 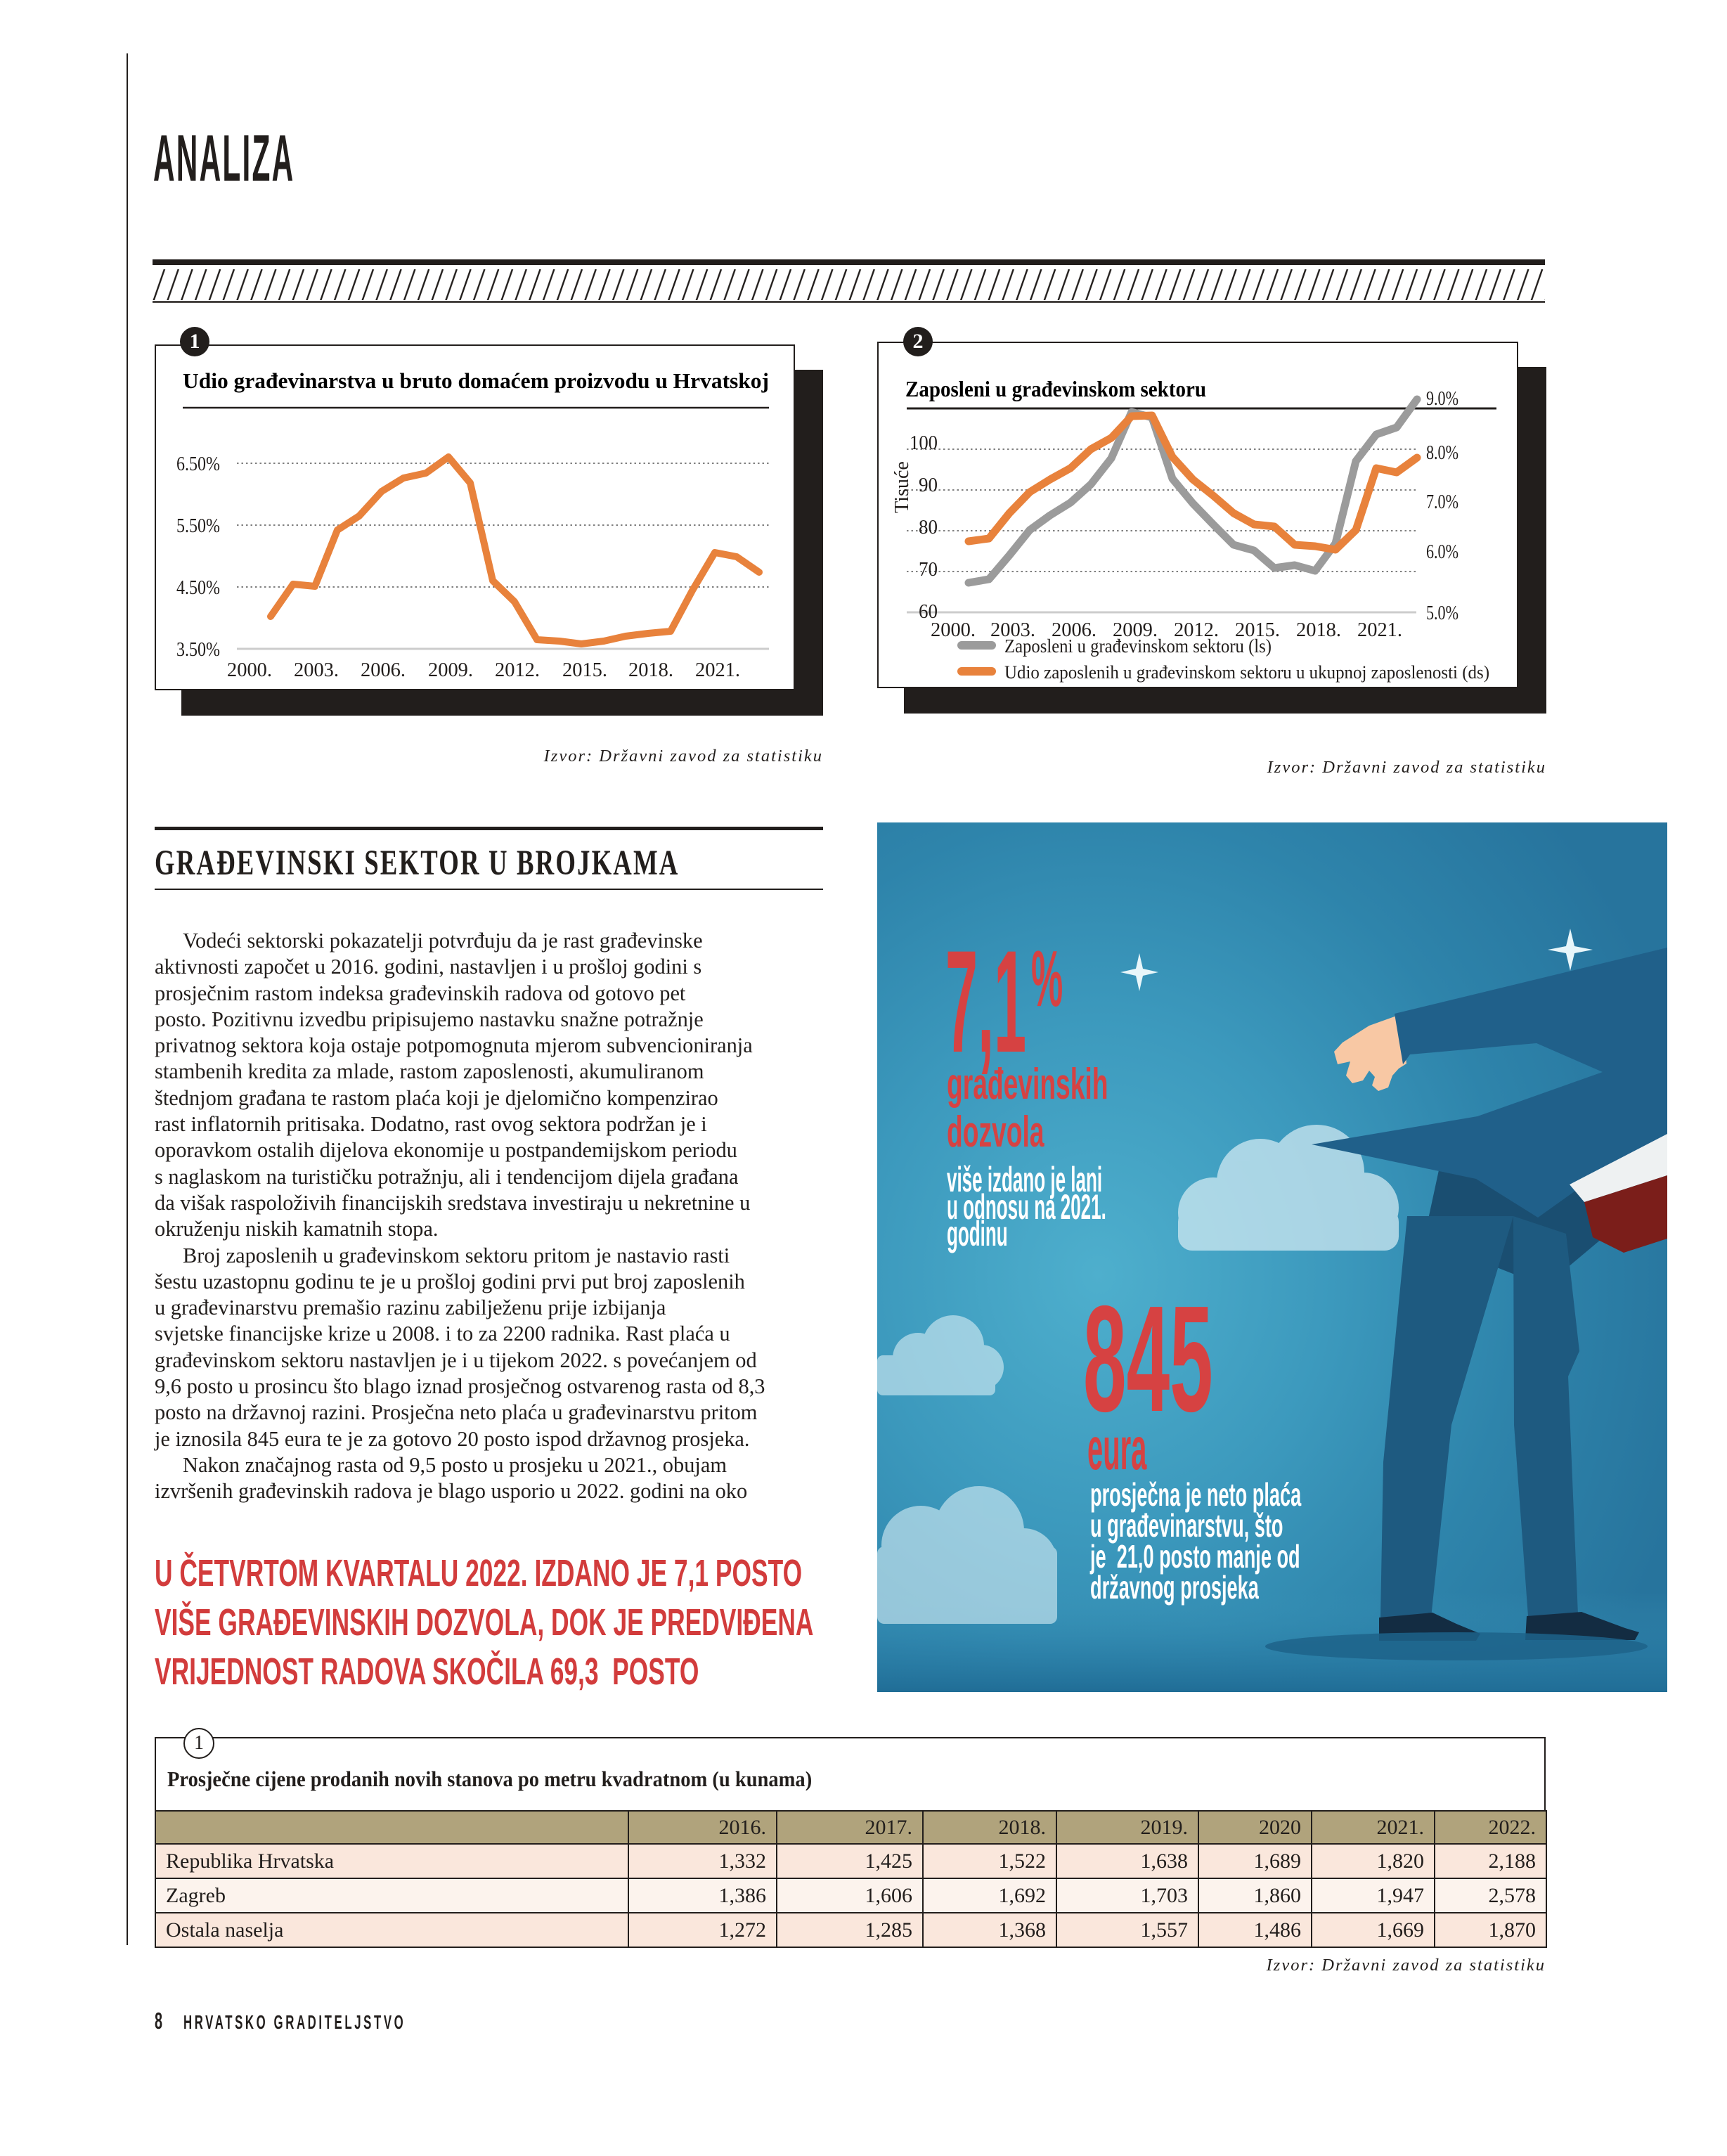 What do you see at coordinates (924, 443) in the screenshot?
I see `svg-text: 100` at bounding box center [924, 443].